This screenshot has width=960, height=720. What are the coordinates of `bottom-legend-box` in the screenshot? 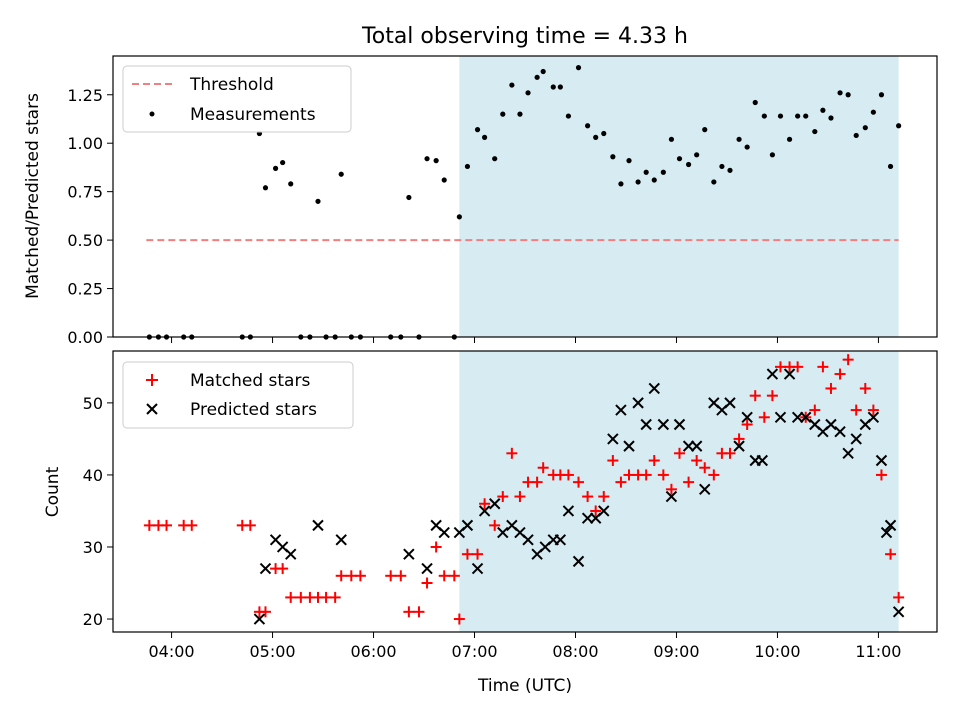 It's located at (238, 395).